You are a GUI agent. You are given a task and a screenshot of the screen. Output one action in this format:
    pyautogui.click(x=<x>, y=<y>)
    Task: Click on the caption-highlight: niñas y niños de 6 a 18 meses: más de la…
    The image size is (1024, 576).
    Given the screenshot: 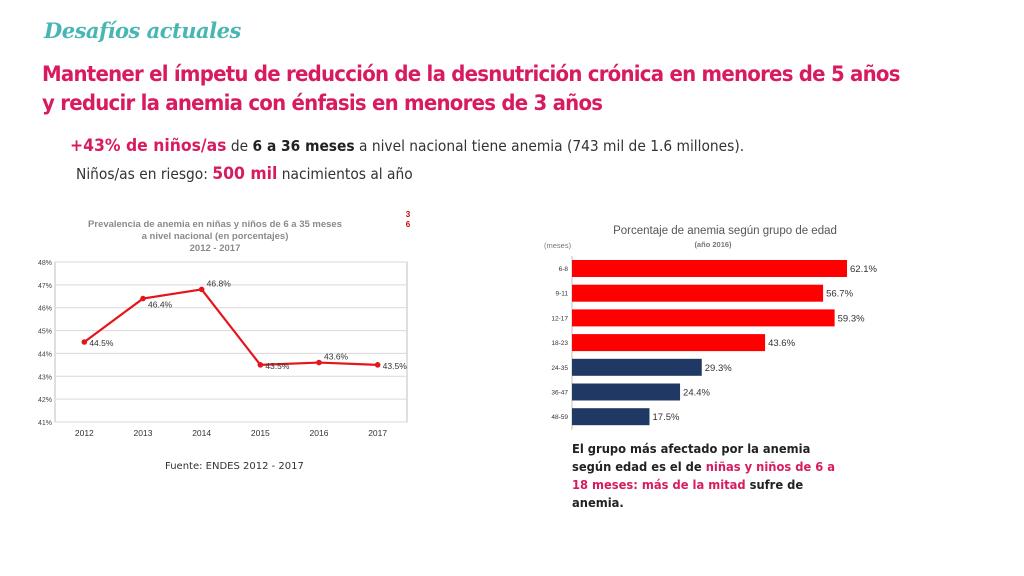 What is the action you would take?
    pyautogui.click(x=704, y=475)
    